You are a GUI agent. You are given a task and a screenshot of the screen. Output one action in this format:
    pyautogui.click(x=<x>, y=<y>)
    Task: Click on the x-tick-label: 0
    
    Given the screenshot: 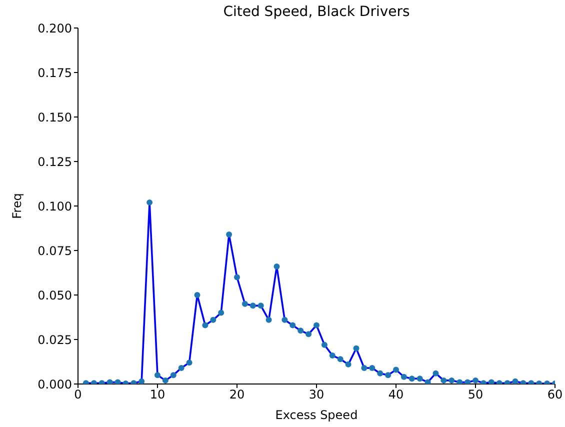 What is the action you would take?
    pyautogui.click(x=78, y=395)
    